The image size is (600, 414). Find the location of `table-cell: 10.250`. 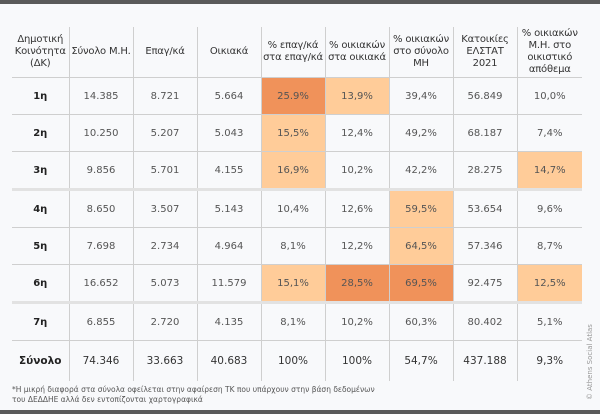

table-cell: 10.250 is located at coordinates (100, 133).